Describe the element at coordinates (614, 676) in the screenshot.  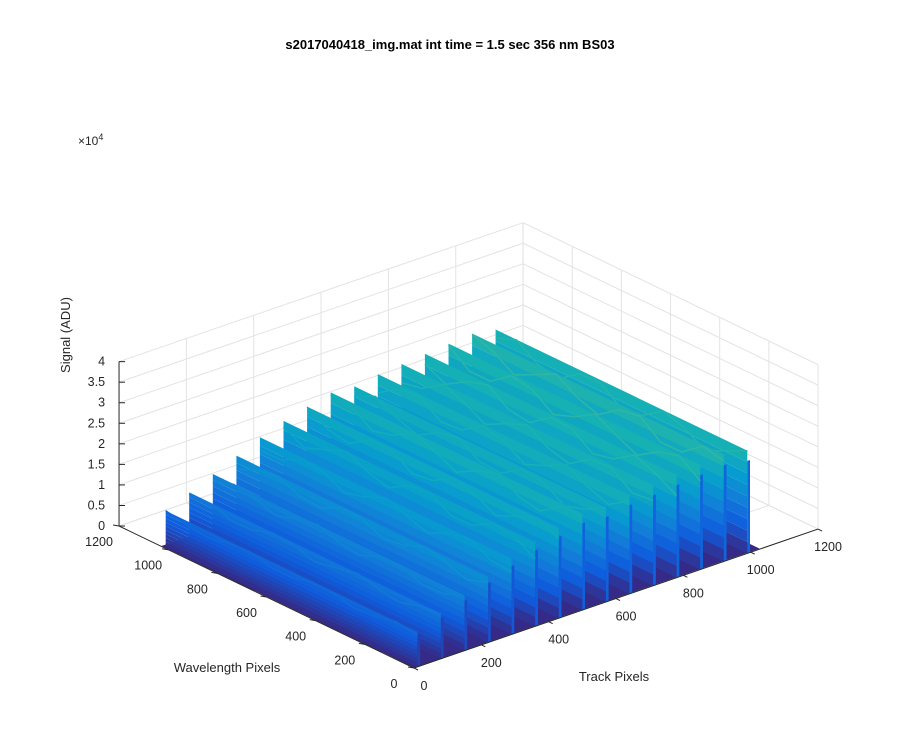
I see `x-axis-label: Track Pixels` at that location.